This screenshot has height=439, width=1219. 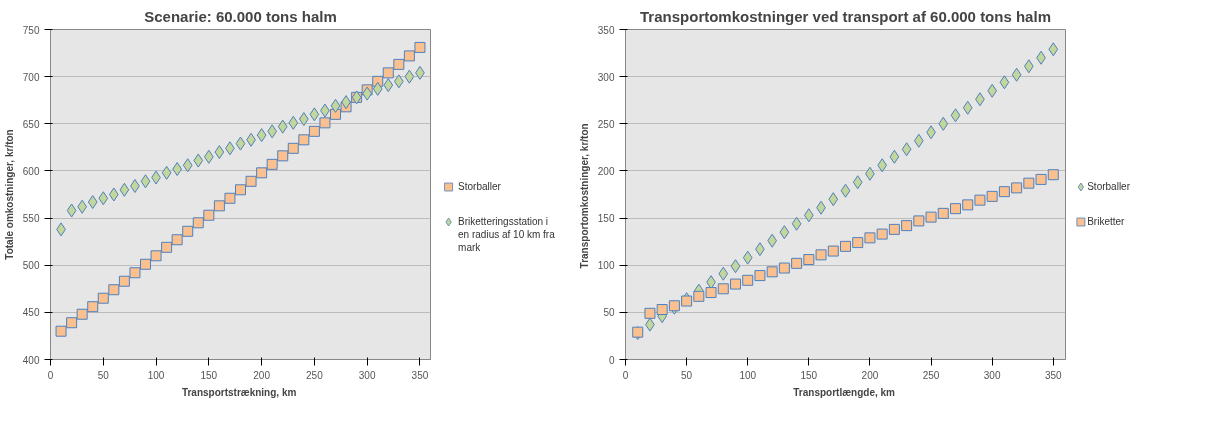 What do you see at coordinates (606, 266) in the screenshot?
I see `y-tick-label: 100` at bounding box center [606, 266].